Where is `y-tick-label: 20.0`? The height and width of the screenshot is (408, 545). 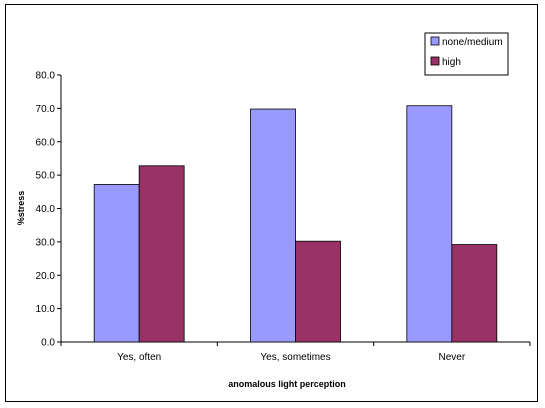 y-tick-label: 20.0 is located at coordinates (46, 276).